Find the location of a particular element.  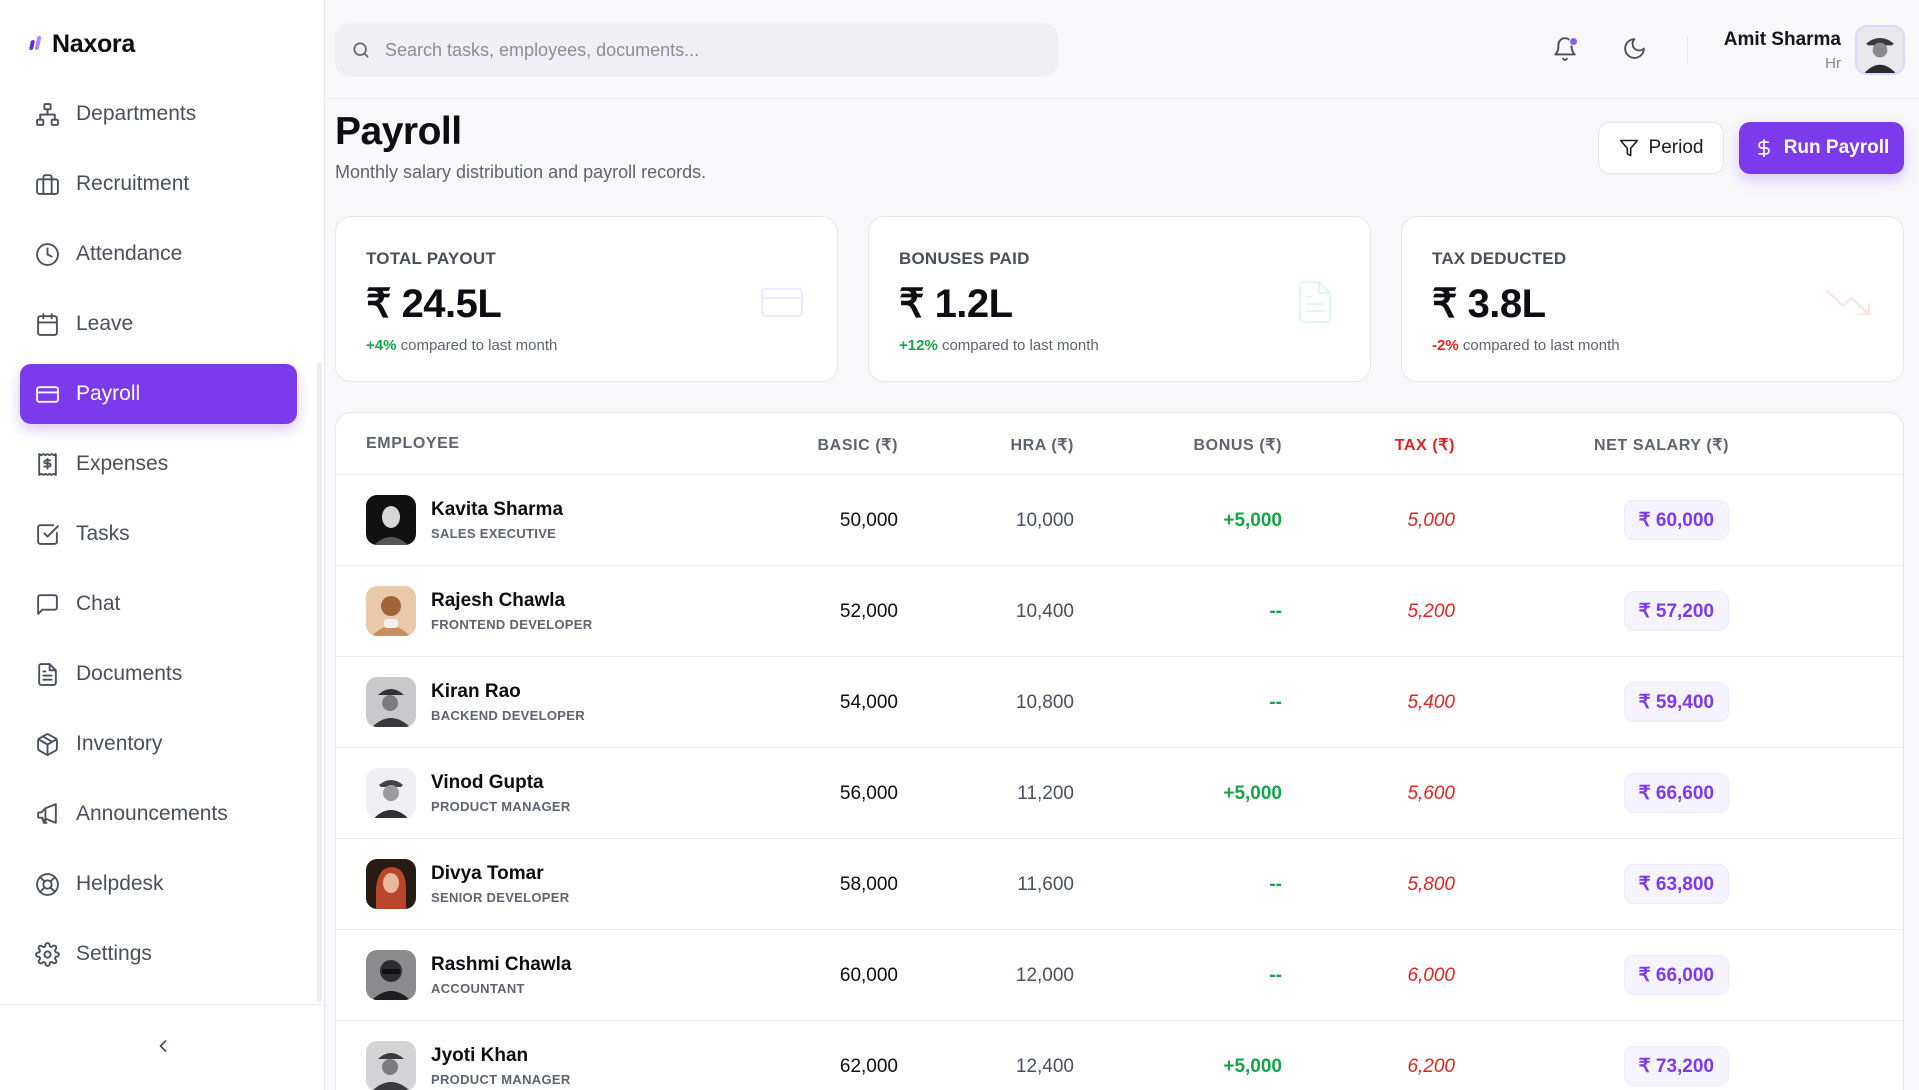

tax-cell: 5,000 is located at coordinates (1431, 520).